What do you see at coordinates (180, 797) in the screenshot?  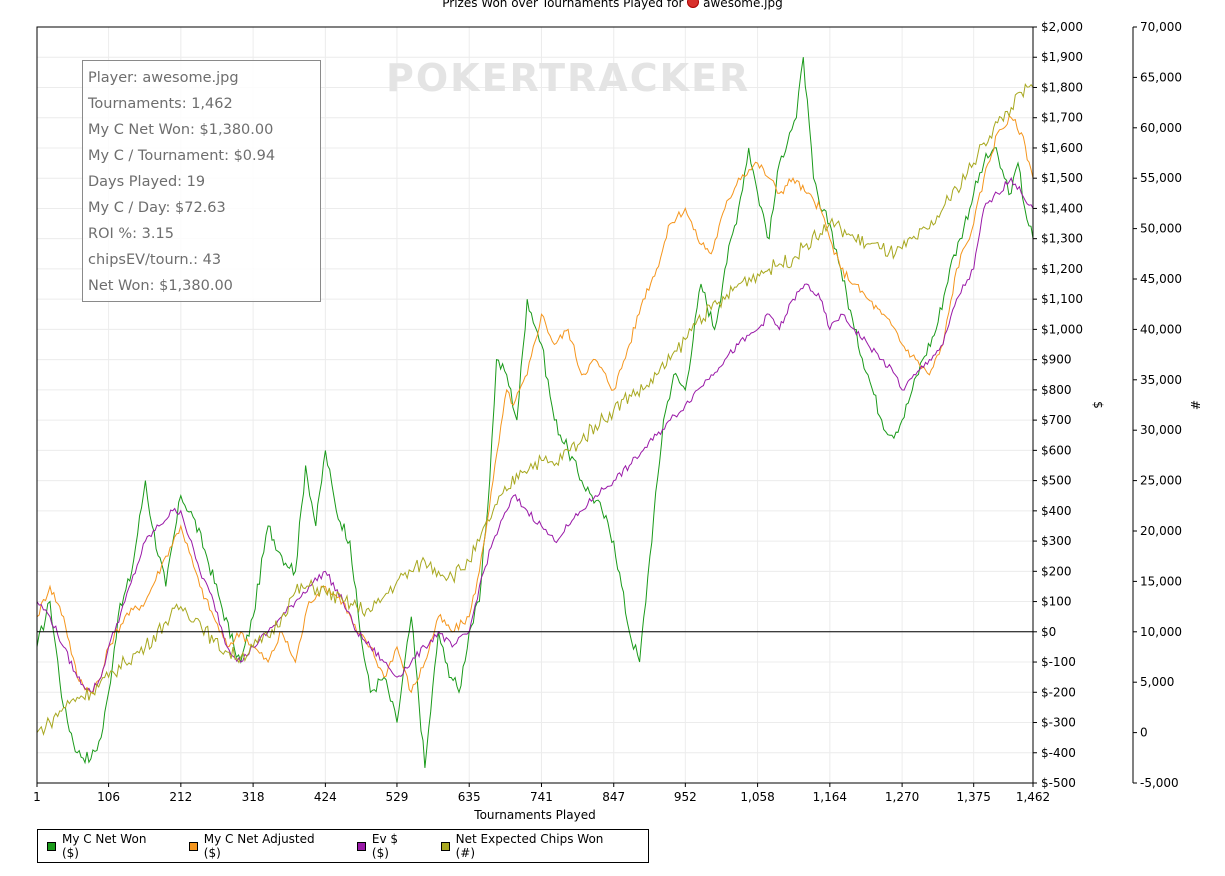 I see `x-tick-label-2: 212` at bounding box center [180, 797].